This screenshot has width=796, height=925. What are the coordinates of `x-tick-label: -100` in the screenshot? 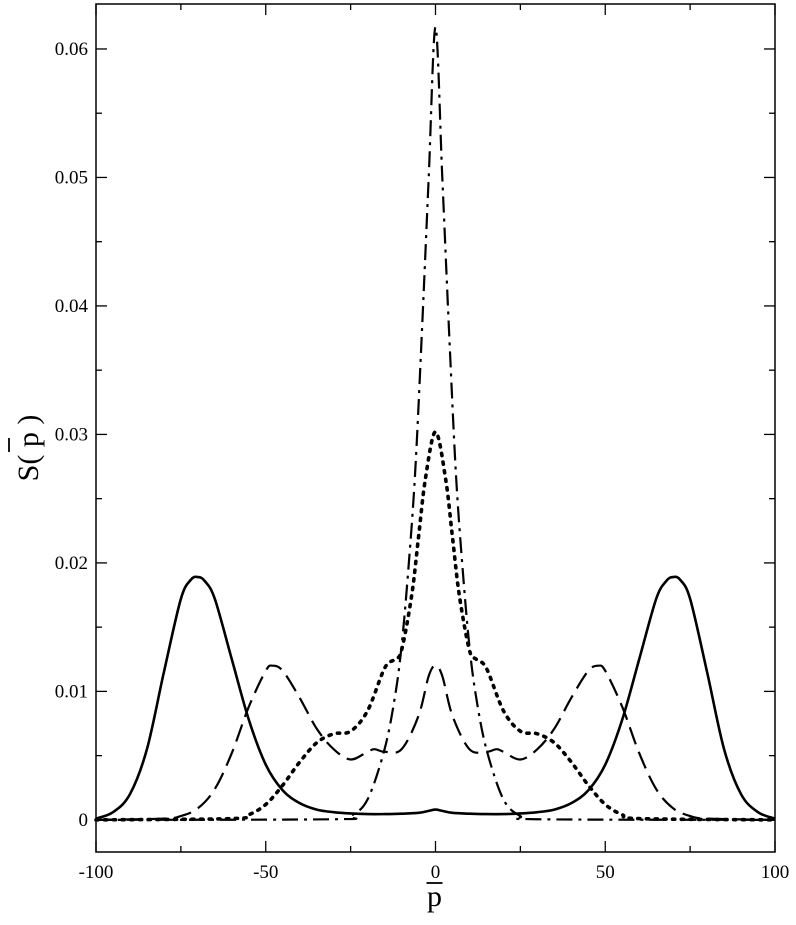 It's located at (96, 872).